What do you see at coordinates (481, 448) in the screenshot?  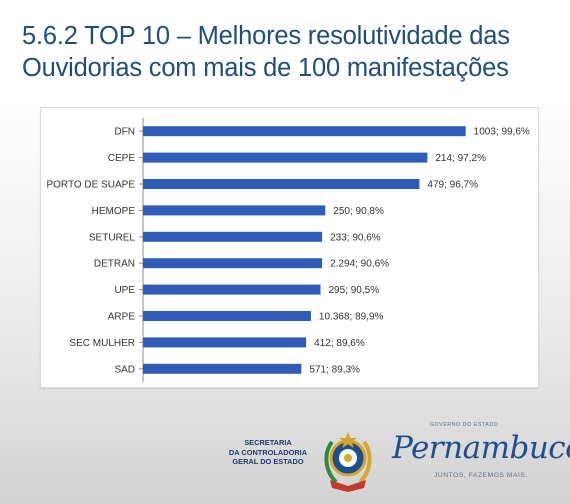 I see `gov-name: Pernambuco` at bounding box center [481, 448].